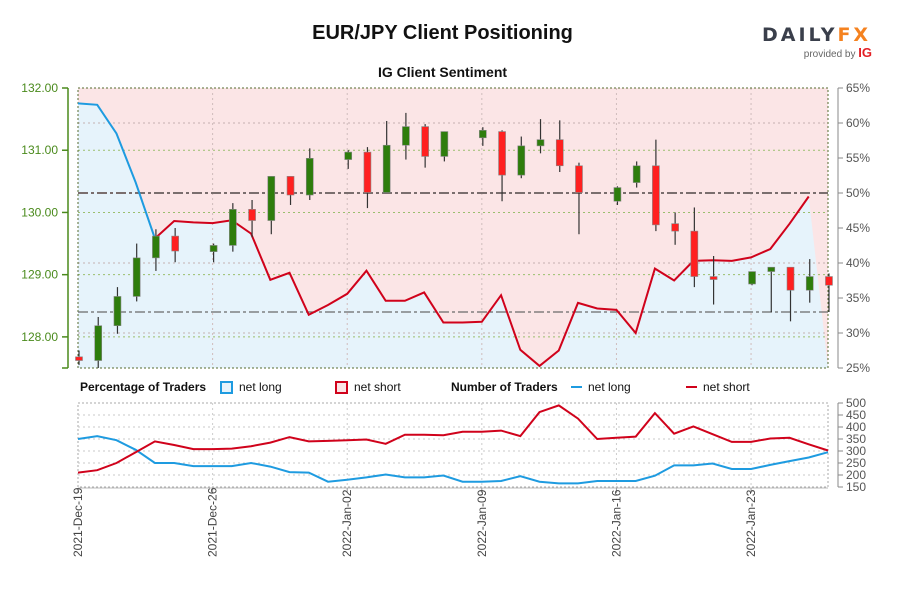 The height and width of the screenshot is (600, 900). What do you see at coordinates (226, 387) in the screenshot?
I see `net-long-swatch-icon` at bounding box center [226, 387].